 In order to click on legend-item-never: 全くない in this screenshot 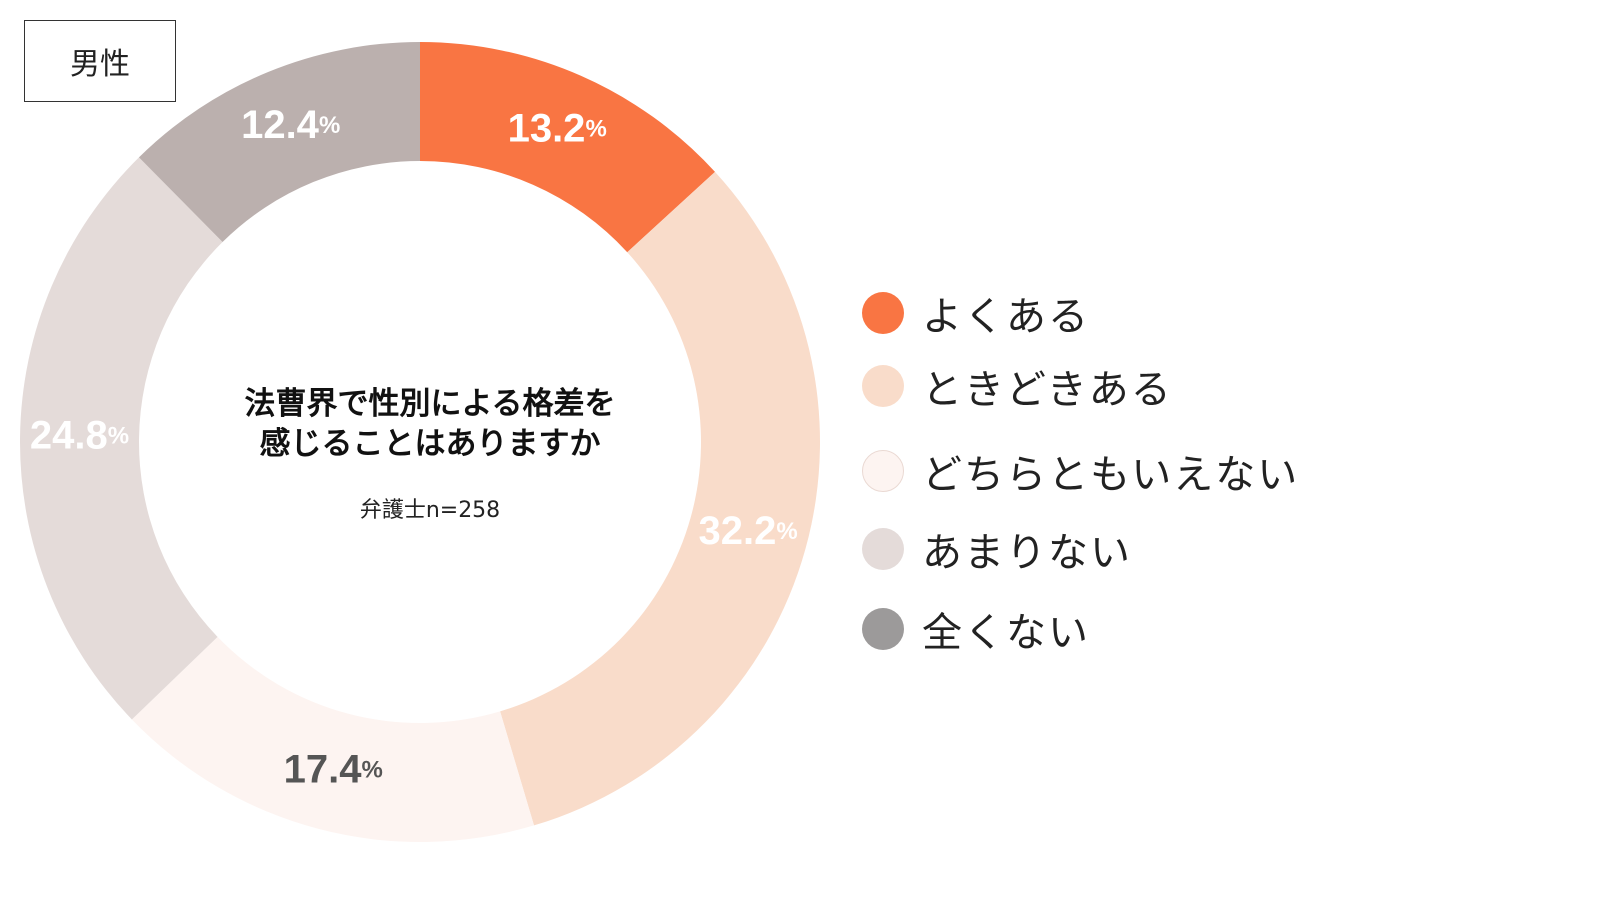, I will do `click(976, 629)`.